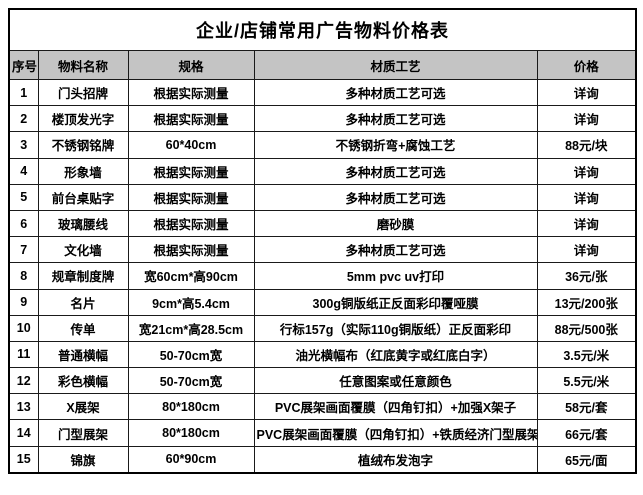 The height and width of the screenshot is (495, 643). Describe the element at coordinates (191, 276) in the screenshot. I see `cell-spec: 宽60cm*高90cm` at that location.